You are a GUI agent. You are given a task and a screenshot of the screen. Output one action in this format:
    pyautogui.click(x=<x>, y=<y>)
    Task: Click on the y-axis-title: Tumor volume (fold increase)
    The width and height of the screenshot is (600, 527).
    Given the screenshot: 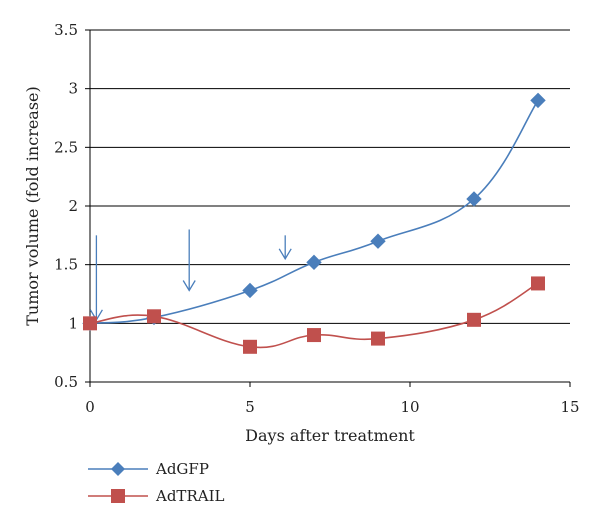 What is the action you would take?
    pyautogui.click(x=32, y=206)
    